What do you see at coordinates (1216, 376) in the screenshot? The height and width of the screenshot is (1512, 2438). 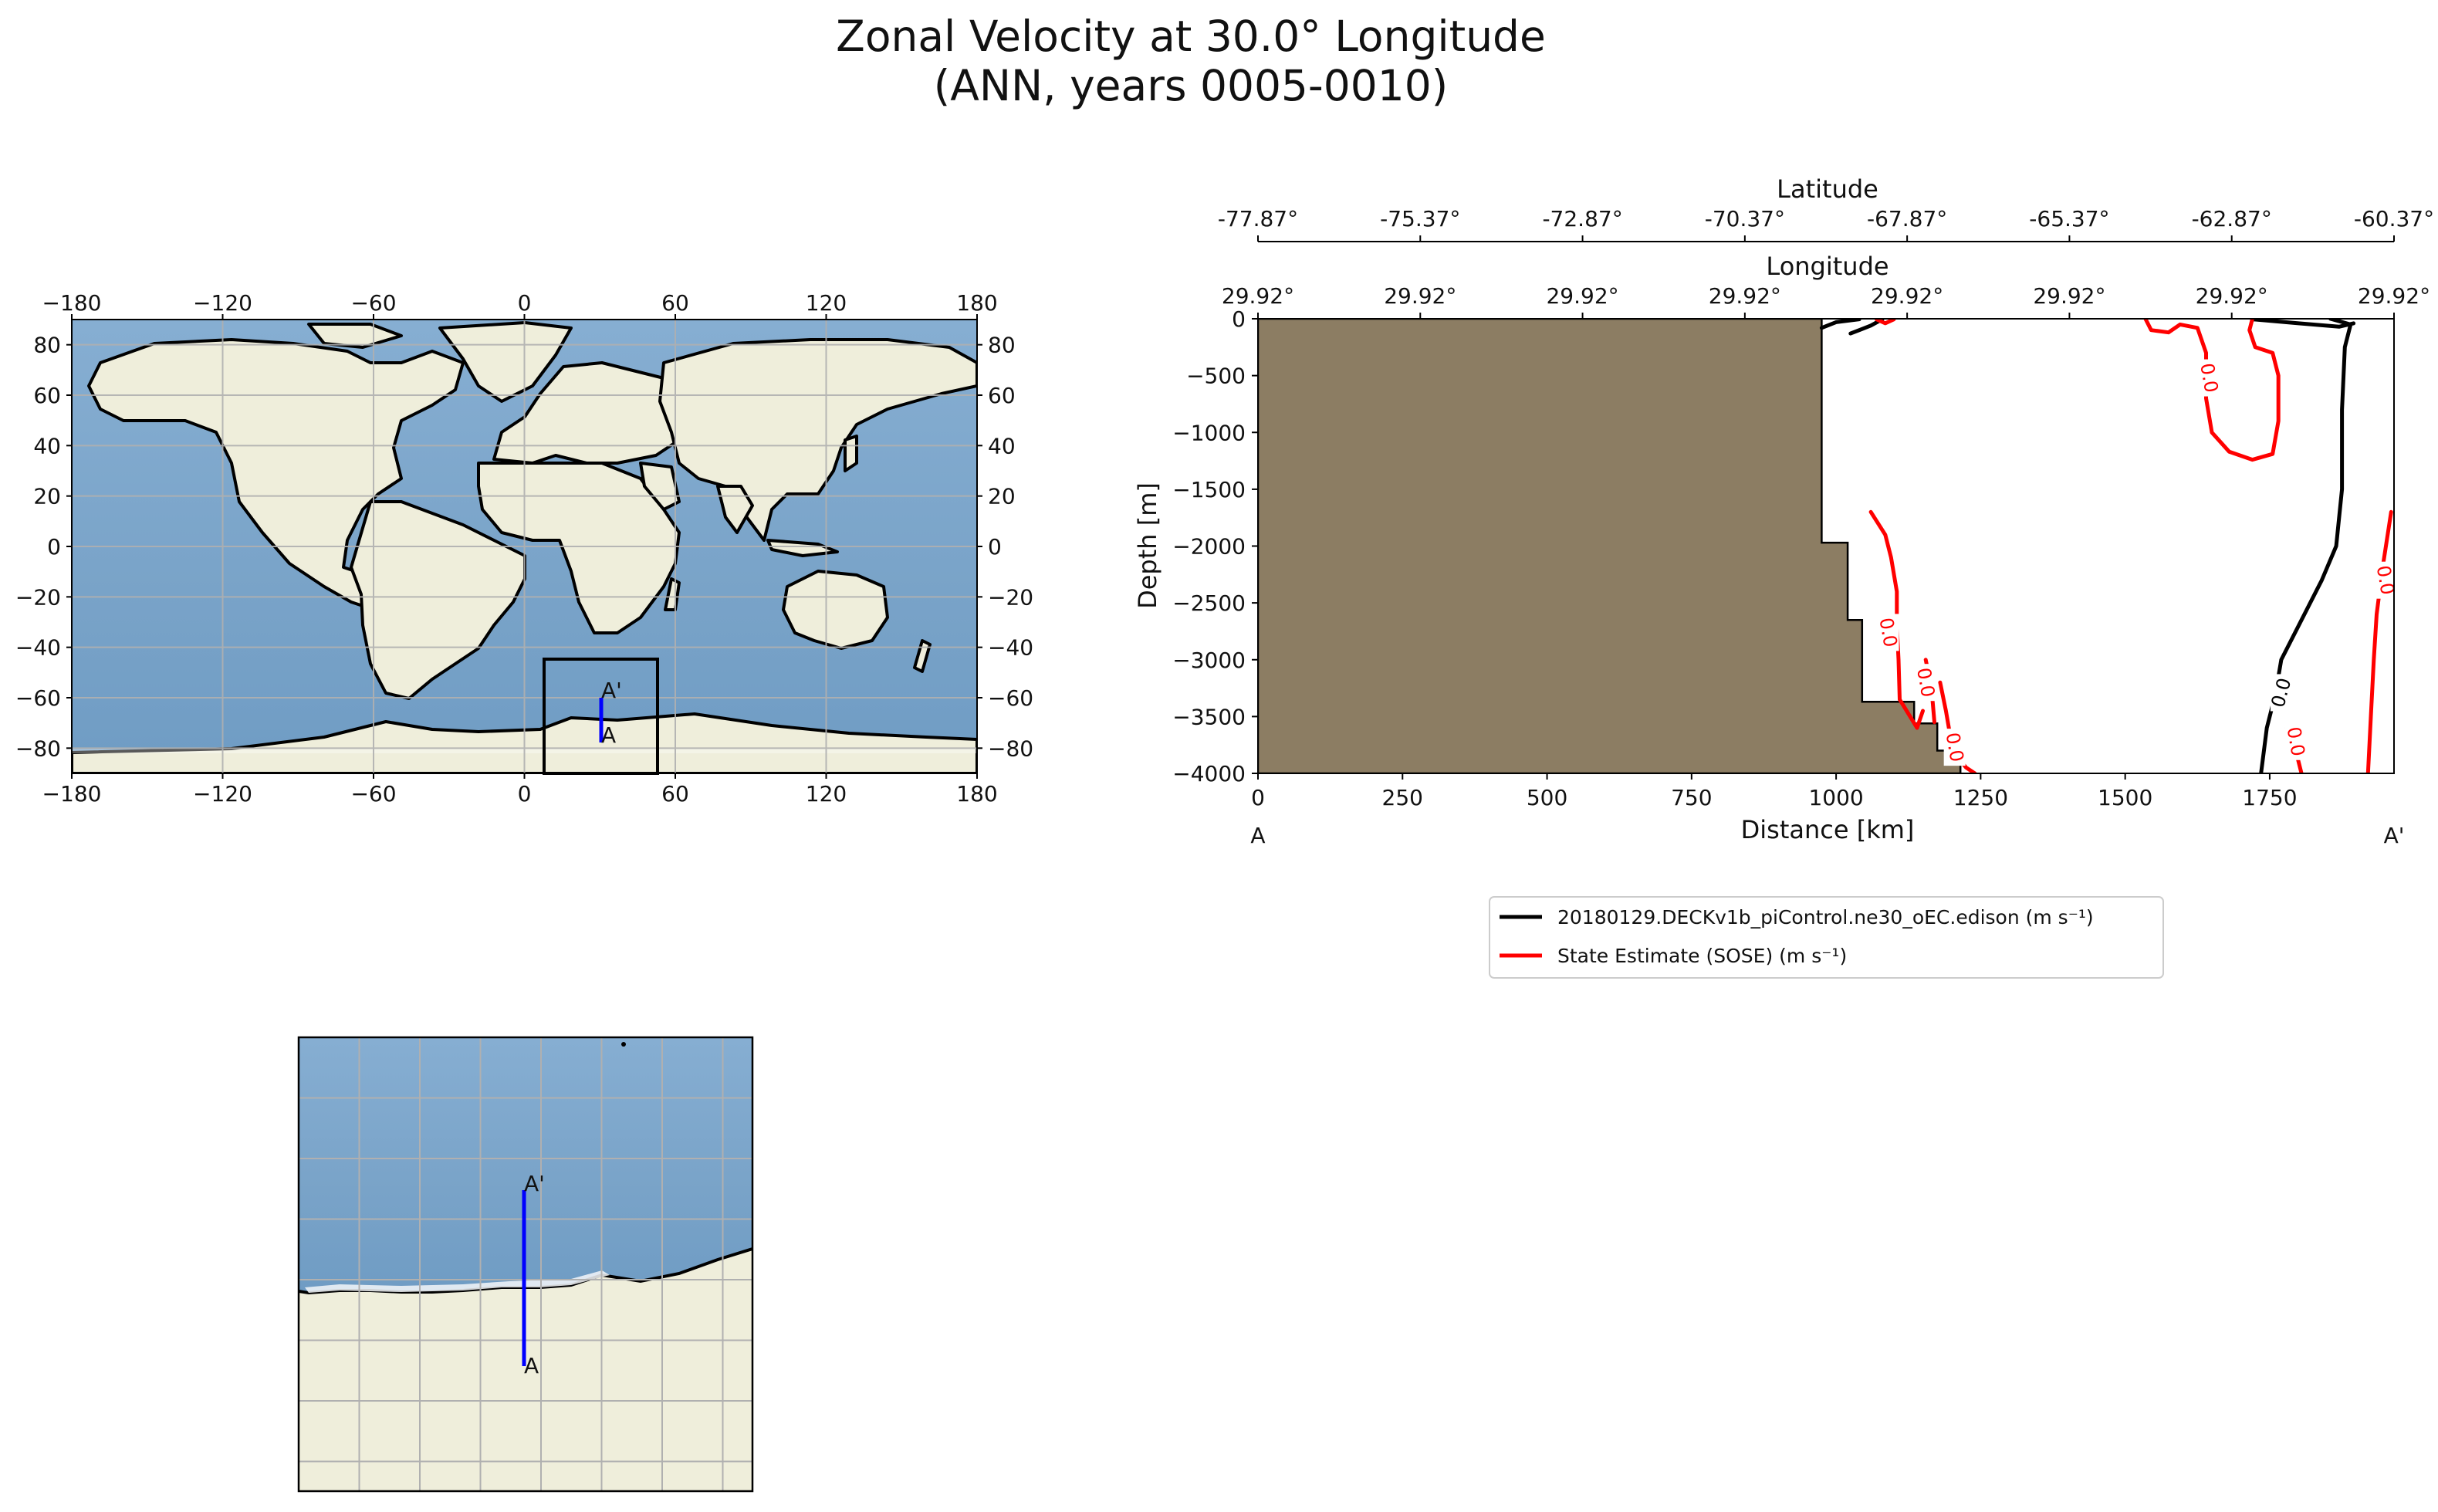 I see `section-y-tick-label: −500` at bounding box center [1216, 376].